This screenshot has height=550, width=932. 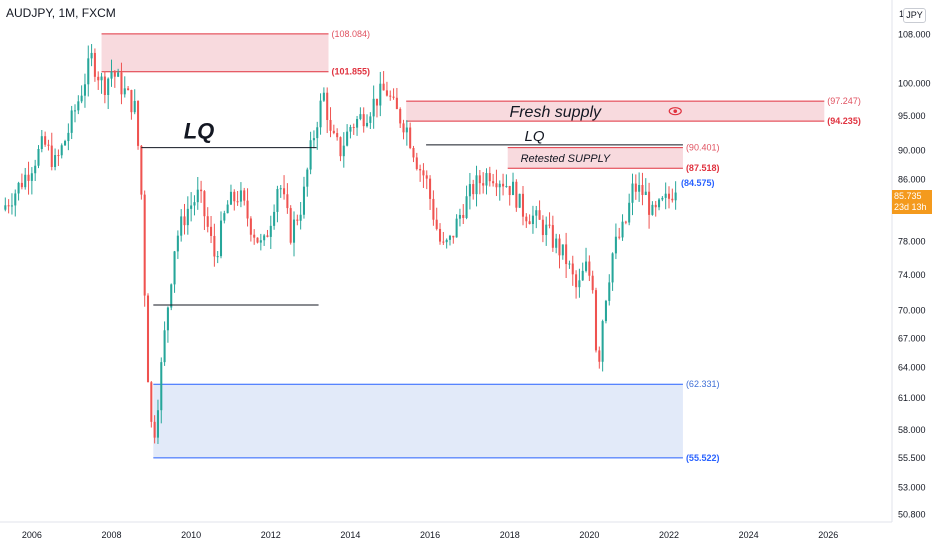 I want to click on symbol-title: AUDJPY, 1M, FXCM, so click(x=61, y=13).